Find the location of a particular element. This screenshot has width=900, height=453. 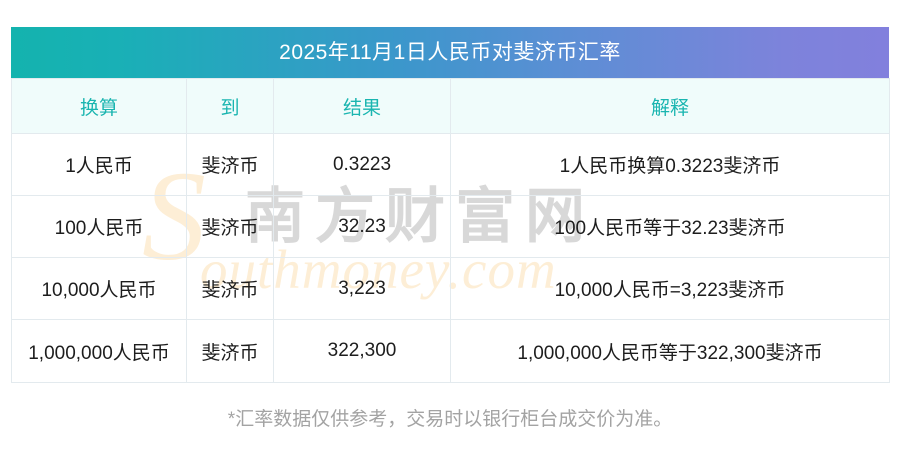

column-header-to: 到 is located at coordinates (230, 106).